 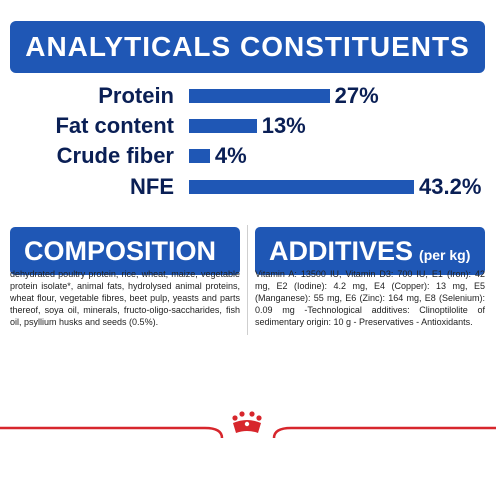 I want to click on analytical-label: Protein, so click(x=136, y=95).